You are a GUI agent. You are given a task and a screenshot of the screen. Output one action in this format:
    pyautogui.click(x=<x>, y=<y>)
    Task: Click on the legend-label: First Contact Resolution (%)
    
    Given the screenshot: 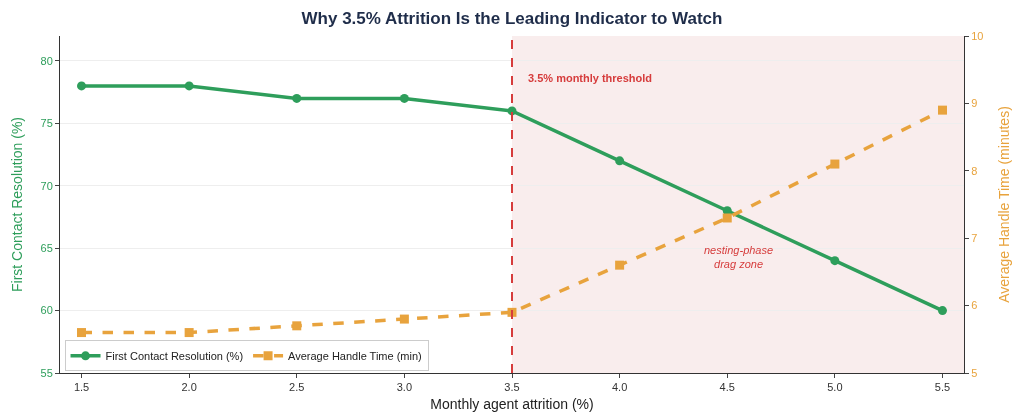 What is the action you would take?
    pyautogui.click(x=174, y=356)
    